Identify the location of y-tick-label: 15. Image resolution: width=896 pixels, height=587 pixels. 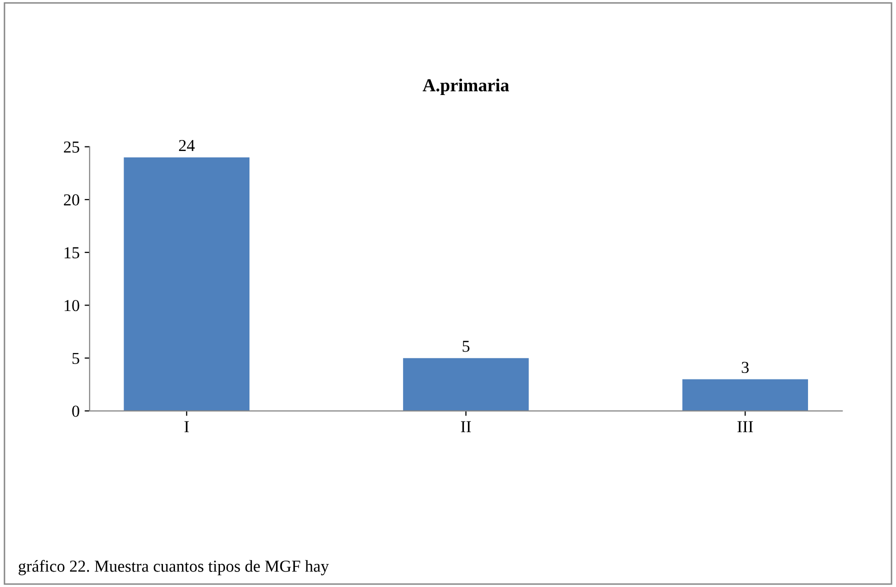
(72, 252).